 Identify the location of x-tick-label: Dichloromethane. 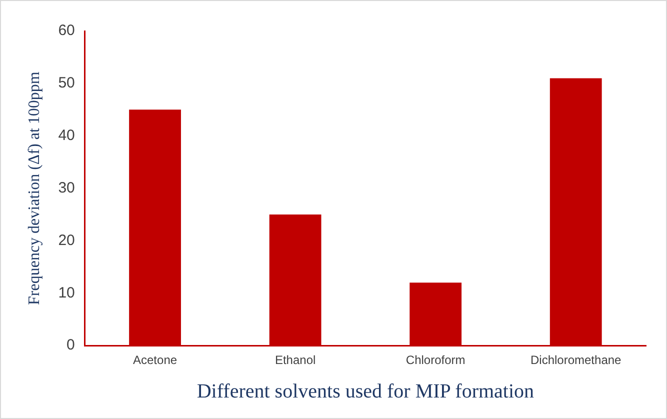
(576, 360).